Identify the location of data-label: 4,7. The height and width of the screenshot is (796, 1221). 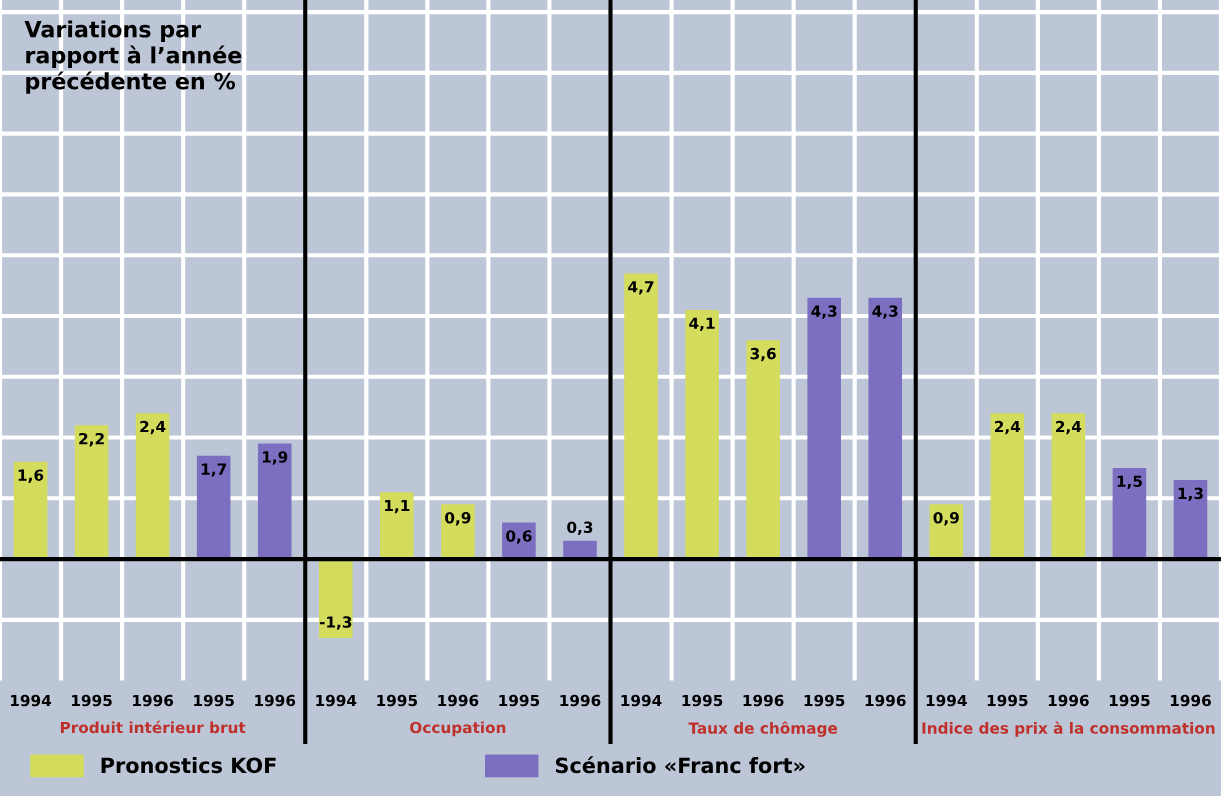
(641, 288).